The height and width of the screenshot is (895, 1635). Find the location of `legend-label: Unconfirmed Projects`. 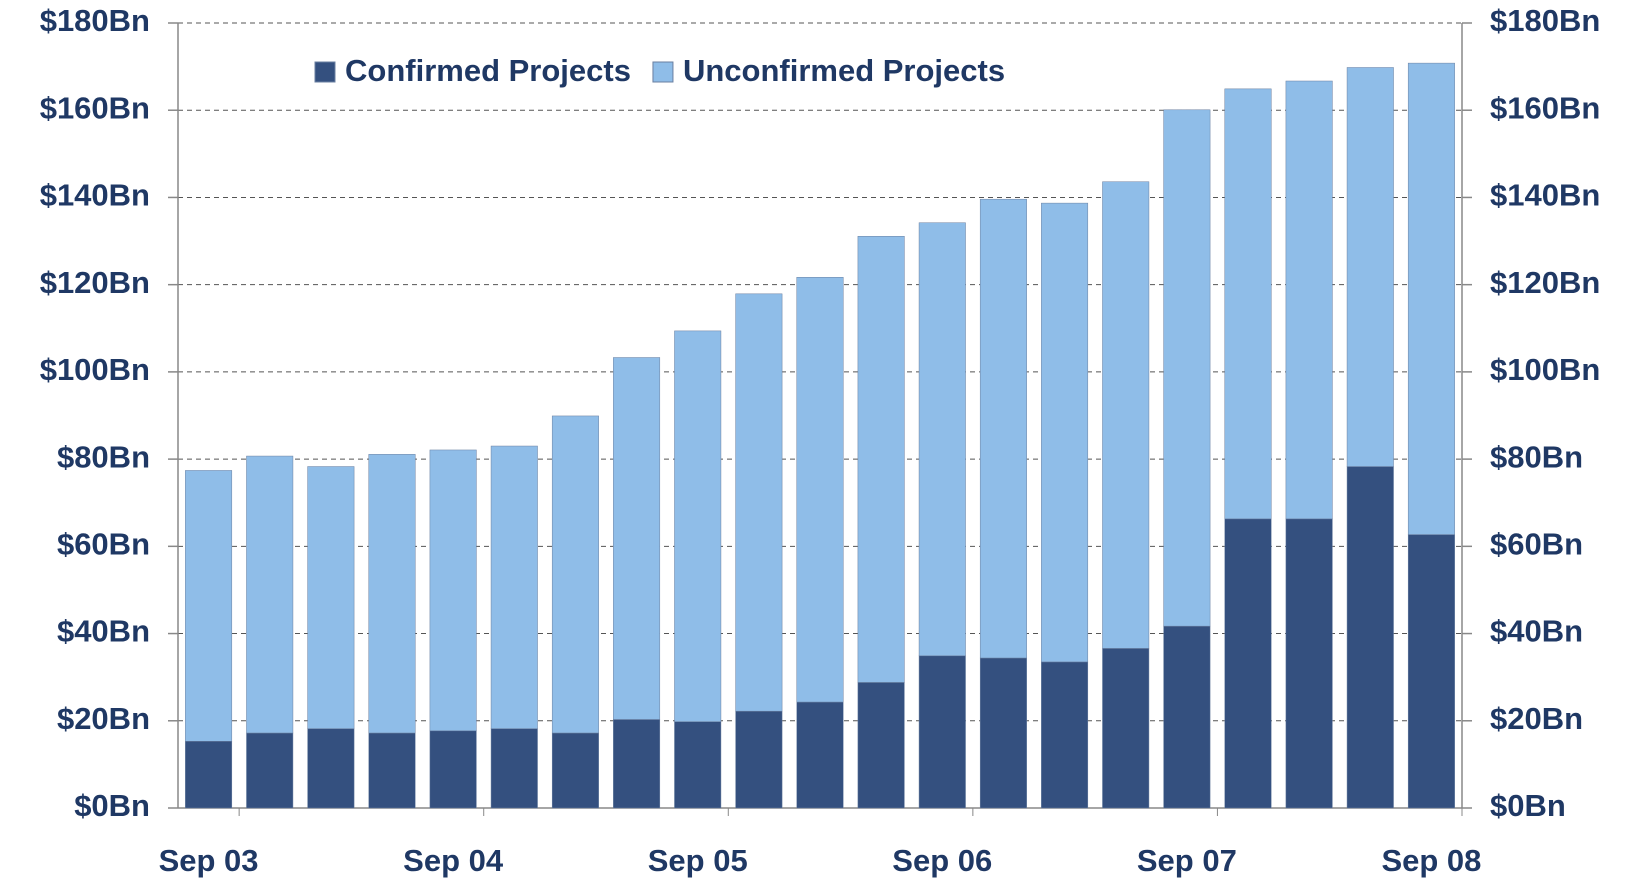

legend-label: Unconfirmed Projects is located at coordinates (844, 70).